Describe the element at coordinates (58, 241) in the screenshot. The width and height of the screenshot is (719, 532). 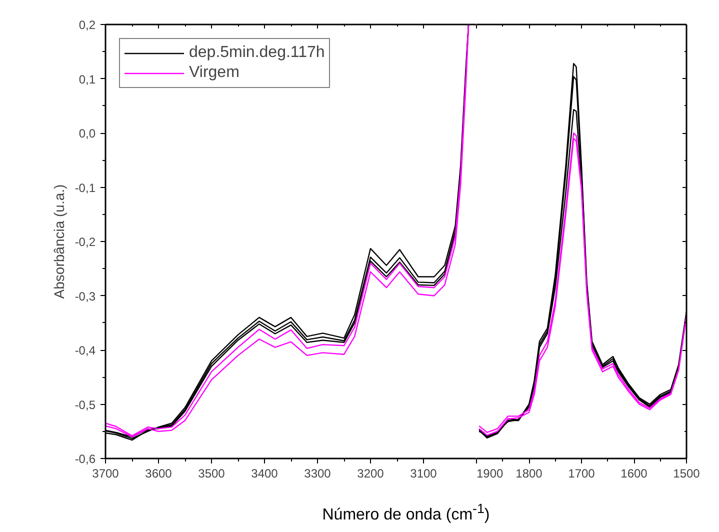
I see `y-axis-title: Absorbância (u.a.)` at that location.